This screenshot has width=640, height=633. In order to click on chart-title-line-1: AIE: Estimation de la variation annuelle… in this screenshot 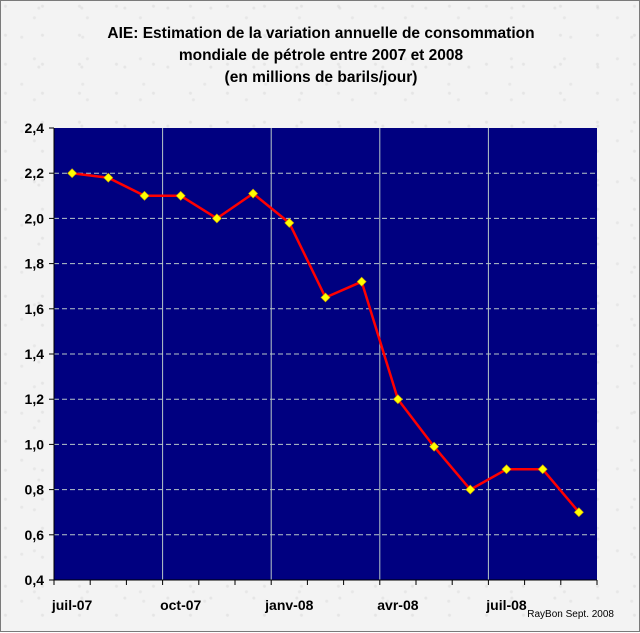, I will do `click(320, 33)`.